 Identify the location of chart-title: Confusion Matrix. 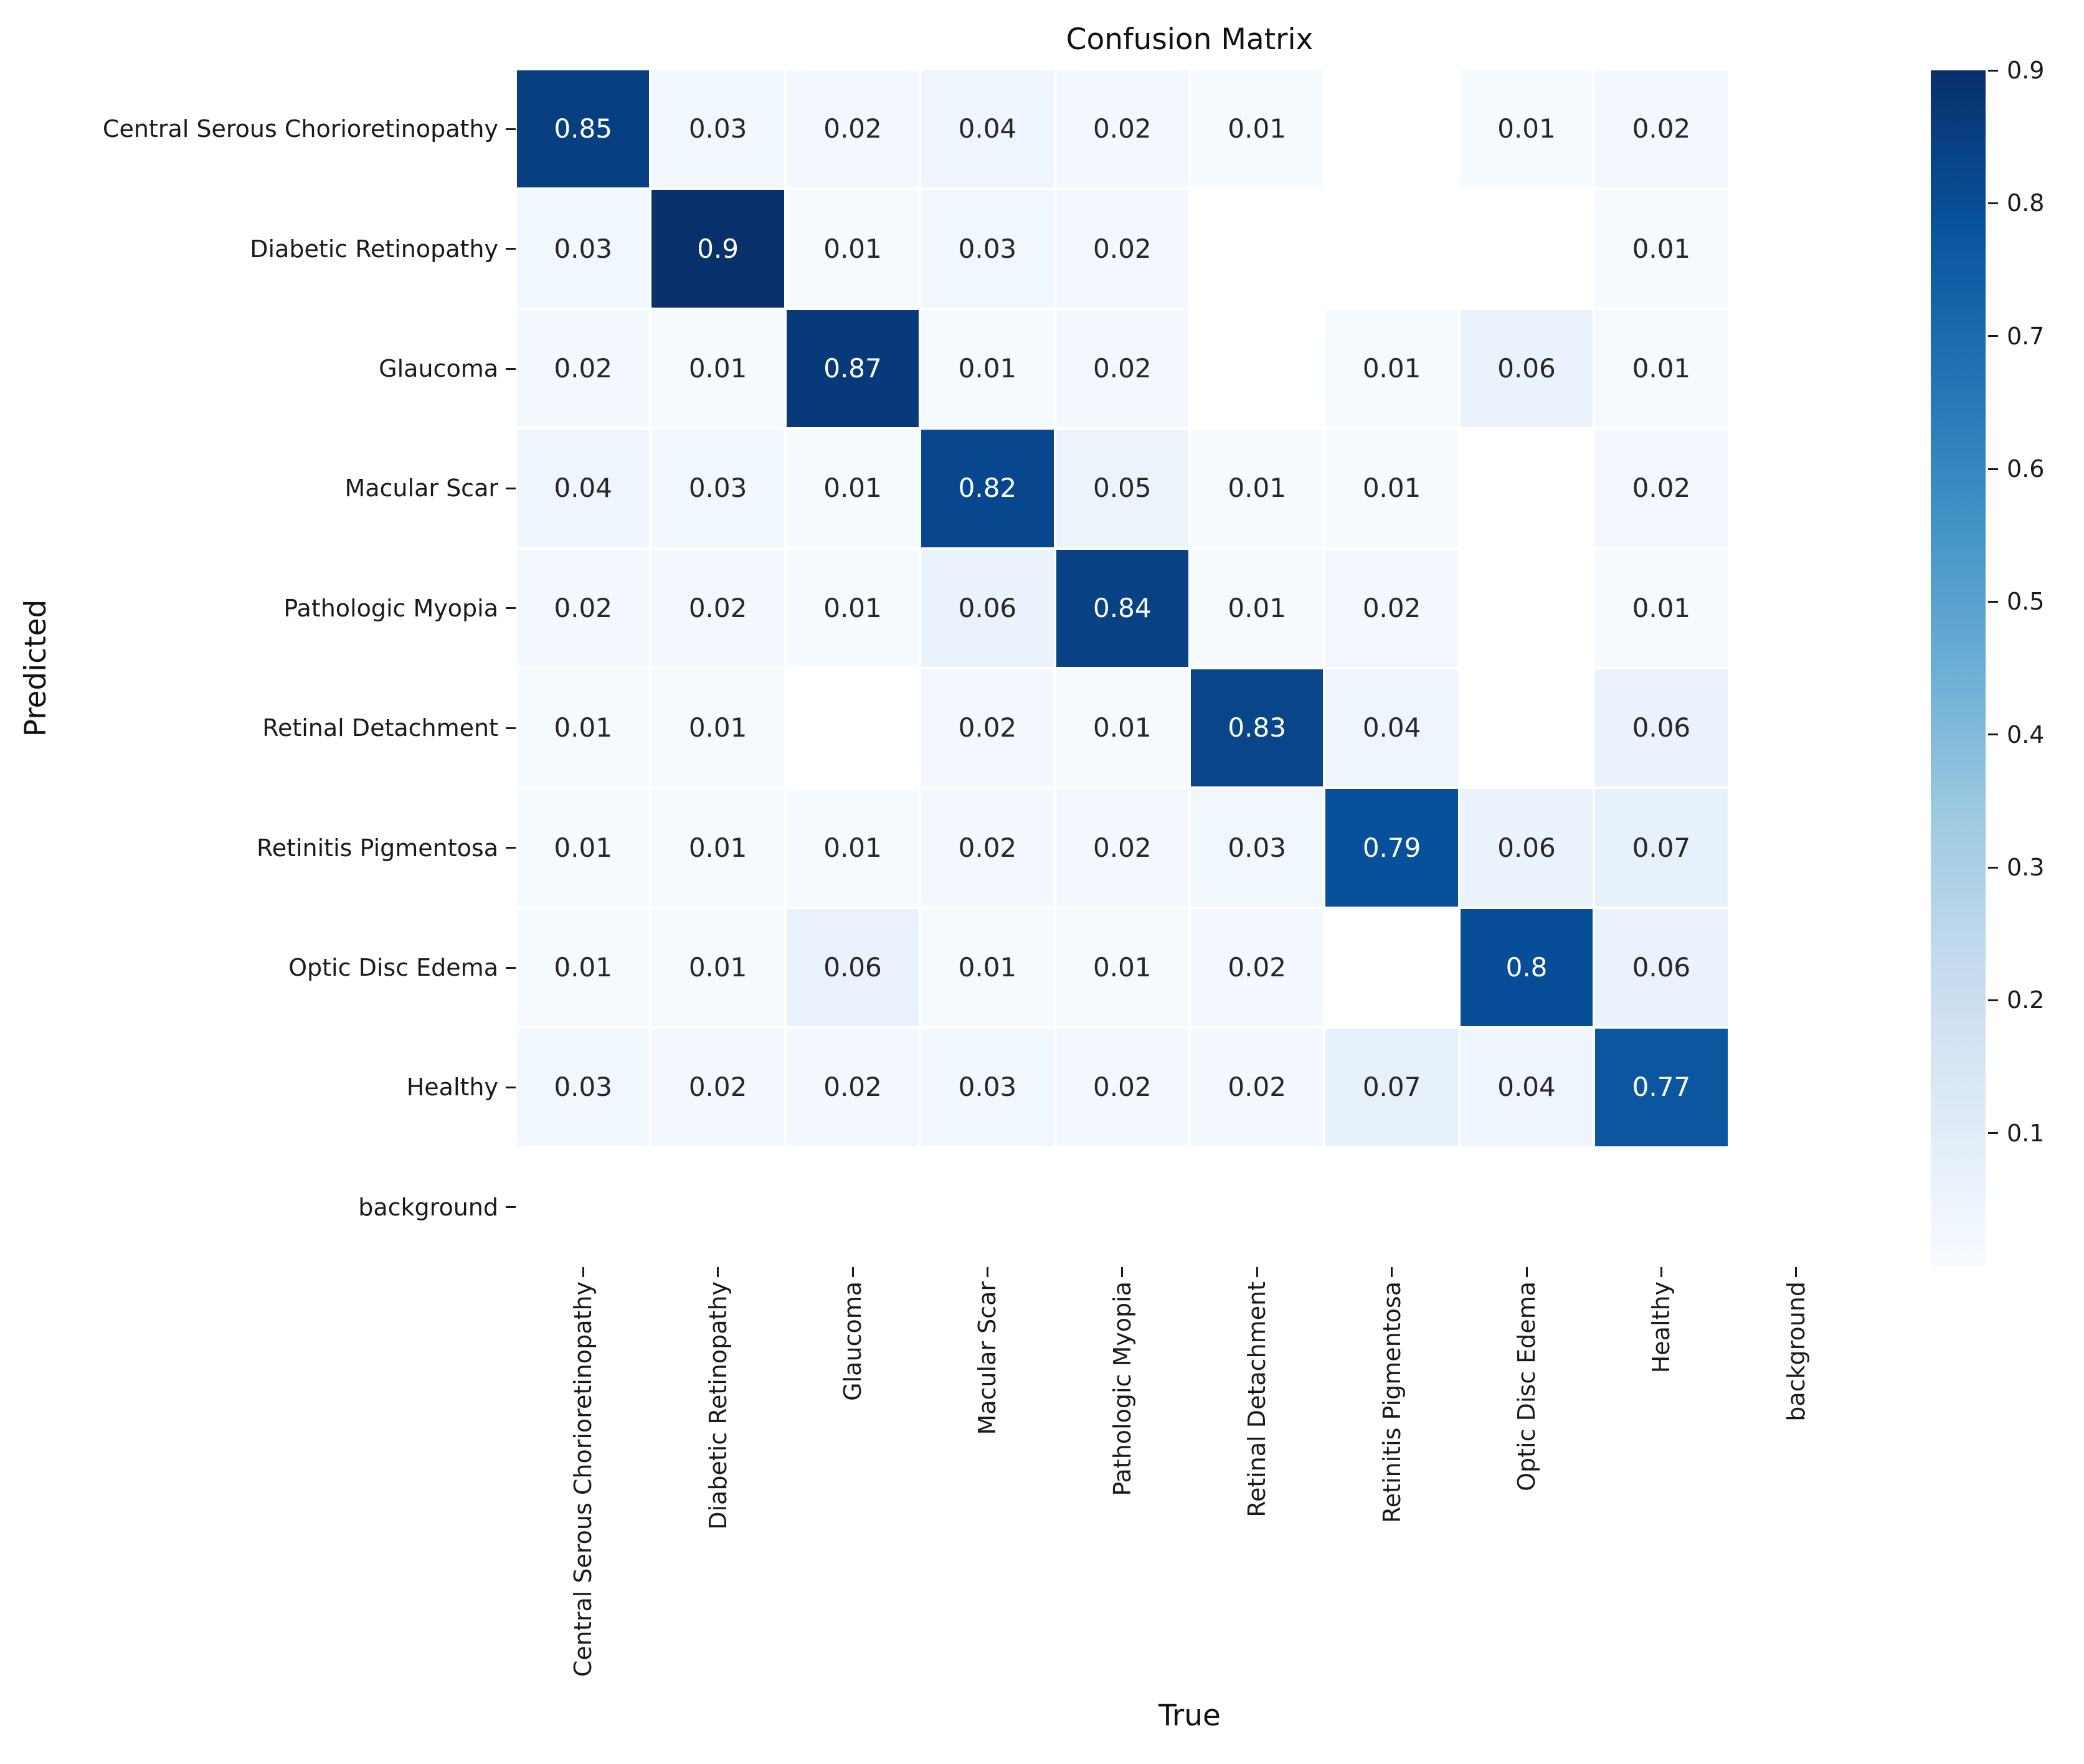
(1190, 40).